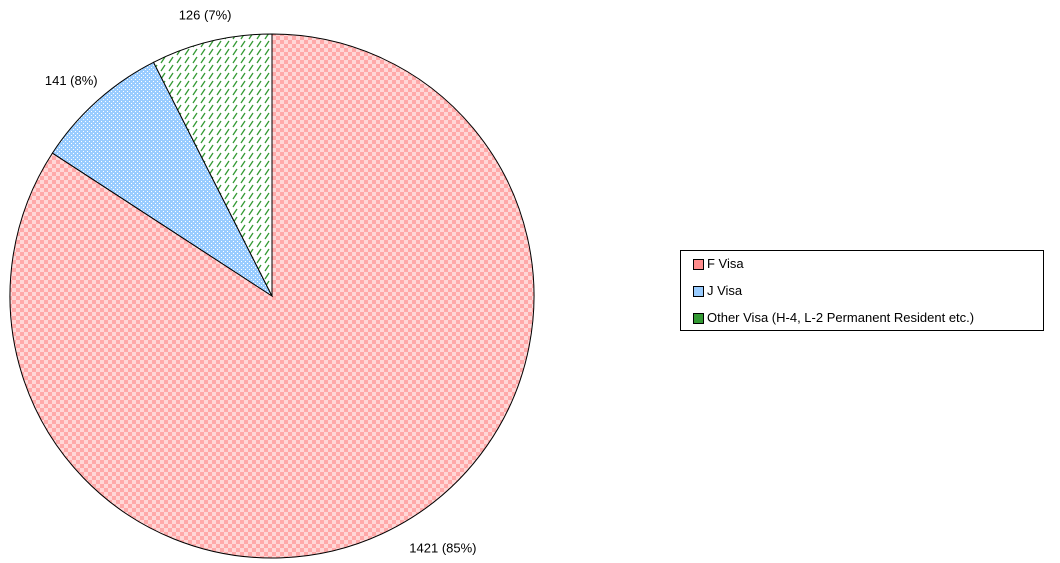  Describe the element at coordinates (866, 263) in the screenshot. I see `legend-entry: F Visa` at that location.